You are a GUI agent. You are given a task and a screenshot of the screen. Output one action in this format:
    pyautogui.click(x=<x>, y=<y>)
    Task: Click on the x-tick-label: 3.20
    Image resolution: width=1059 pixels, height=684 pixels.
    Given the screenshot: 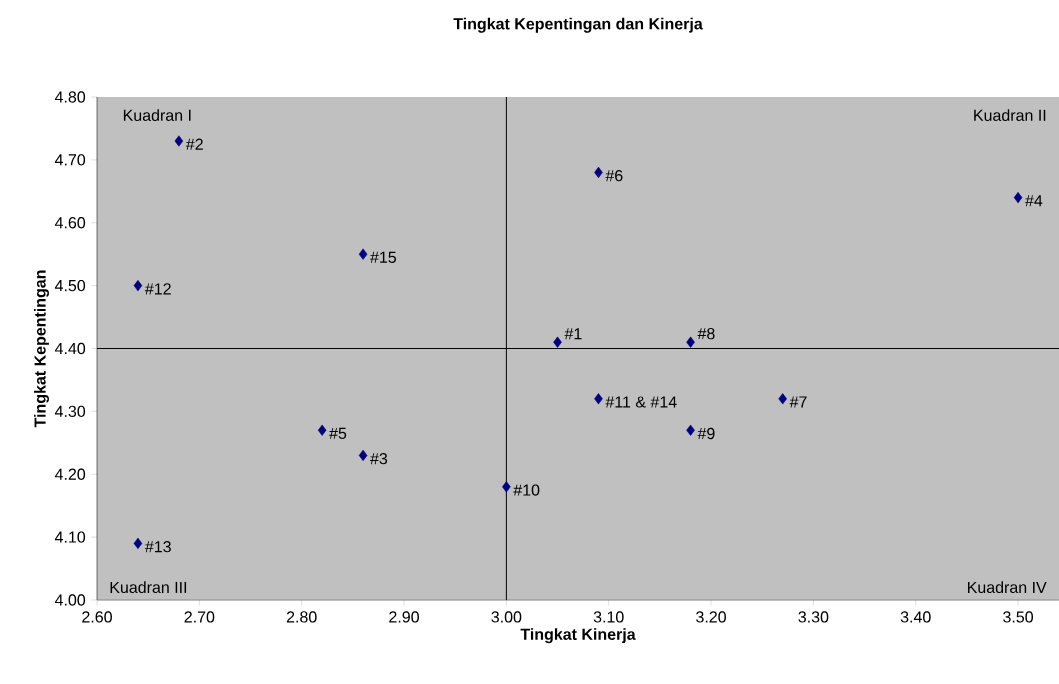 What is the action you would take?
    pyautogui.click(x=711, y=617)
    